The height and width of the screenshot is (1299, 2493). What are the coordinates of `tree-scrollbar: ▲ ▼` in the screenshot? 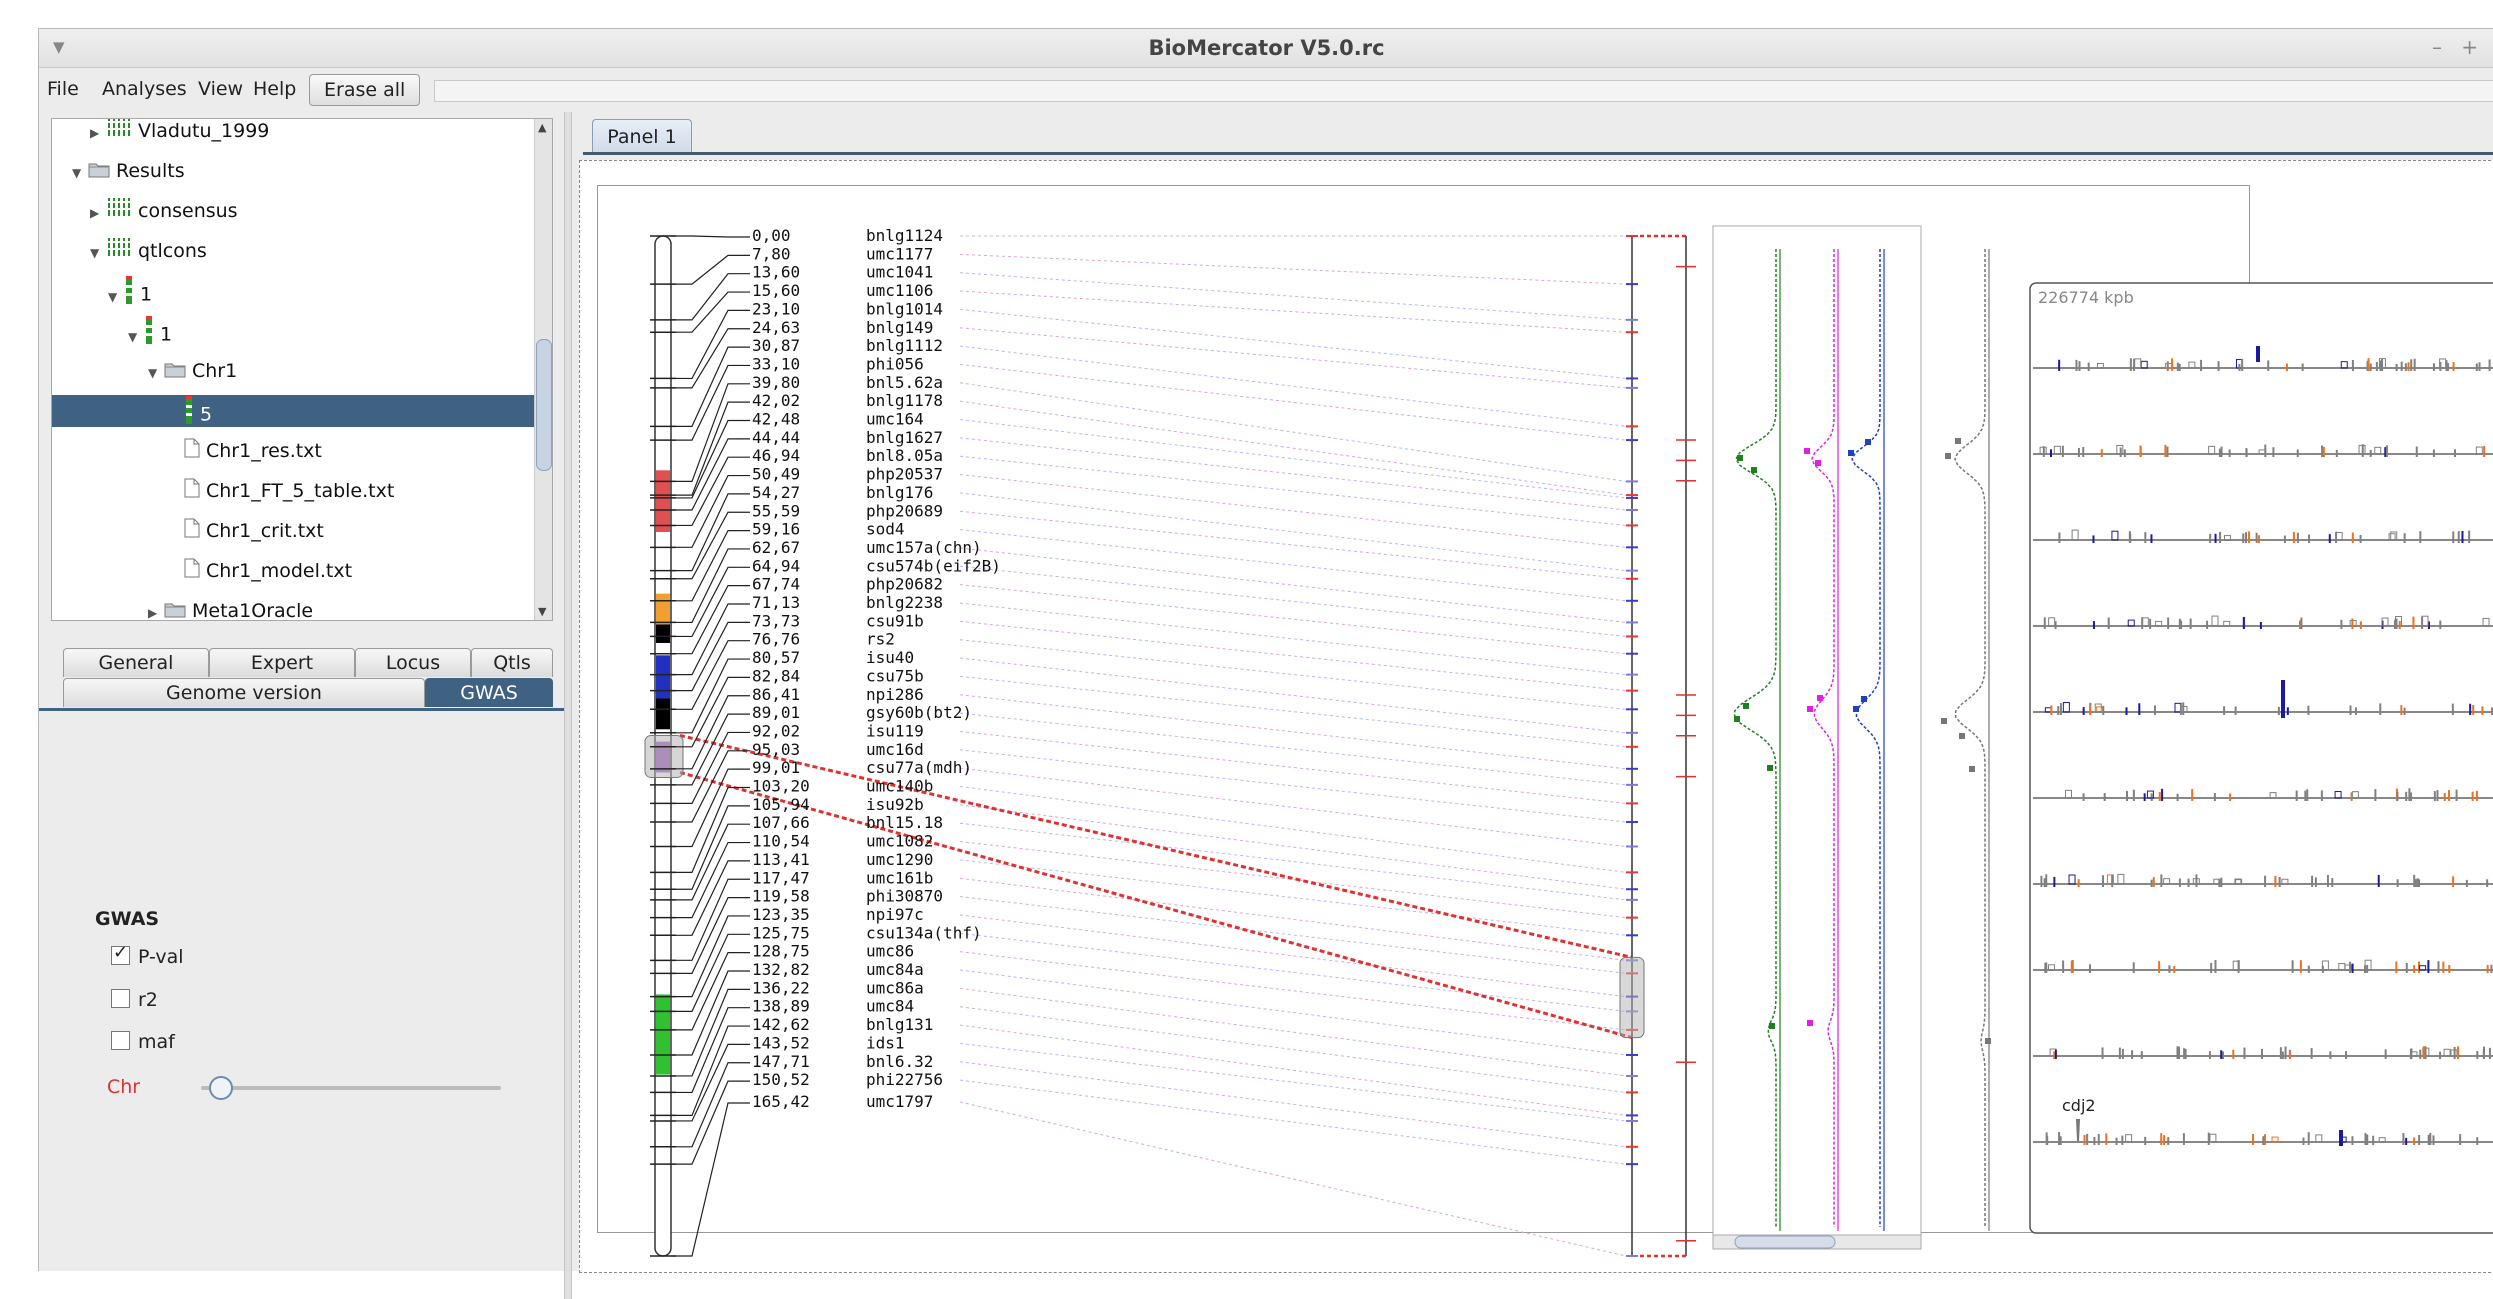 It's located at (543, 369).